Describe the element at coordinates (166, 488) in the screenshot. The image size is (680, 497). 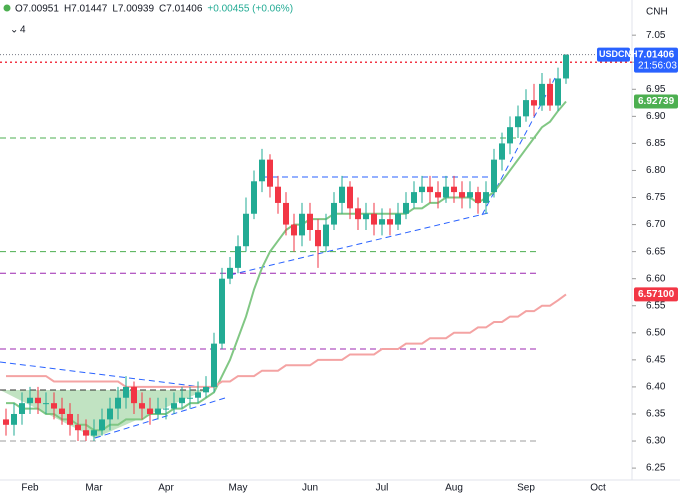
I see `x-tick-label: Apr` at that location.